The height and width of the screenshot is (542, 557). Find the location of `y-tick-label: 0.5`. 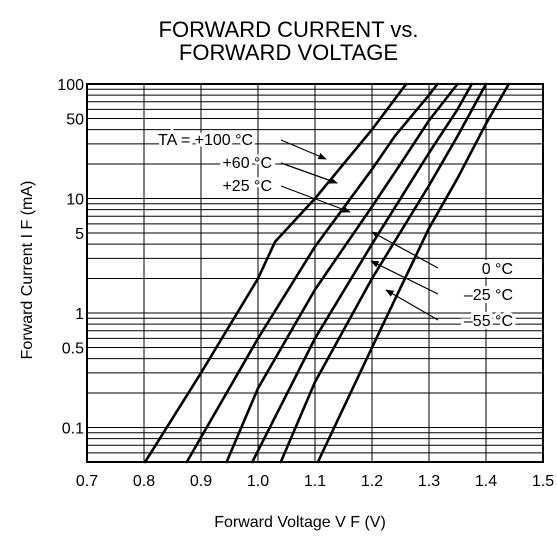

y-tick-label: 0.5 is located at coordinates (73, 348).